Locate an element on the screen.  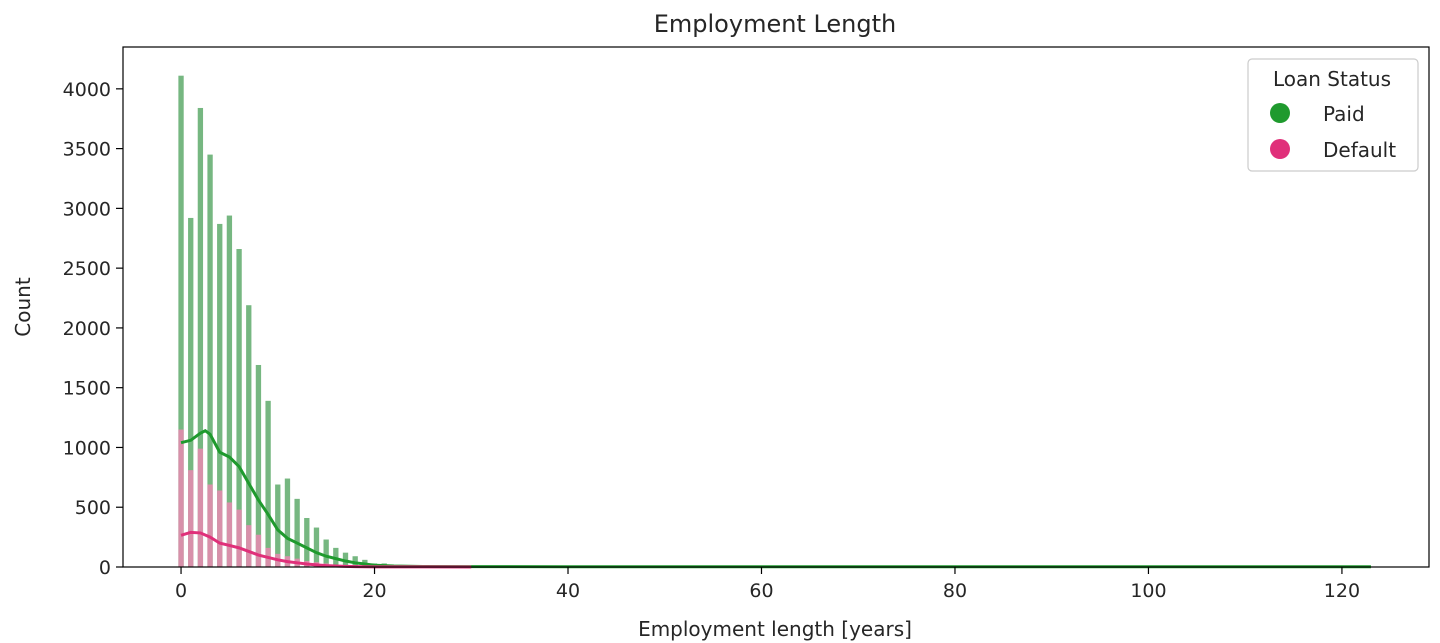
x-tick-label: 100 is located at coordinates (1148, 591).